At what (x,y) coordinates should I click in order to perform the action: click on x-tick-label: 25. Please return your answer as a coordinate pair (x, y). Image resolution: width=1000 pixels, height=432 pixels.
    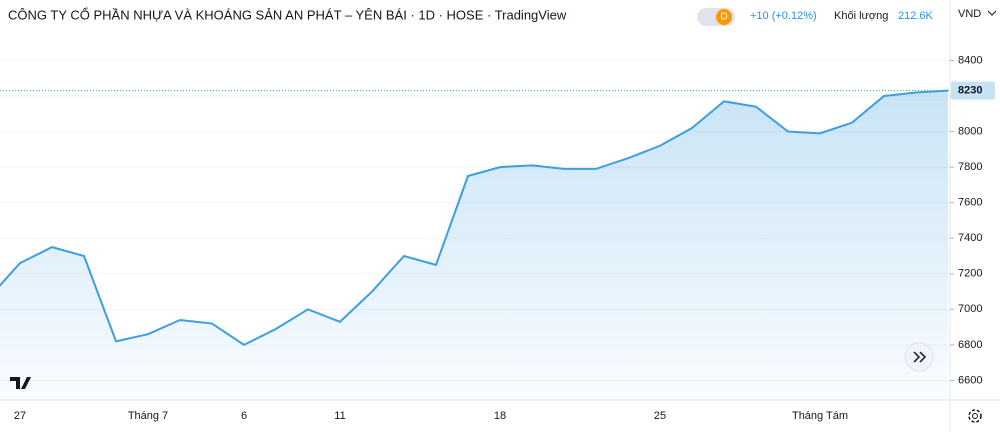
    Looking at the image, I should click on (660, 416).